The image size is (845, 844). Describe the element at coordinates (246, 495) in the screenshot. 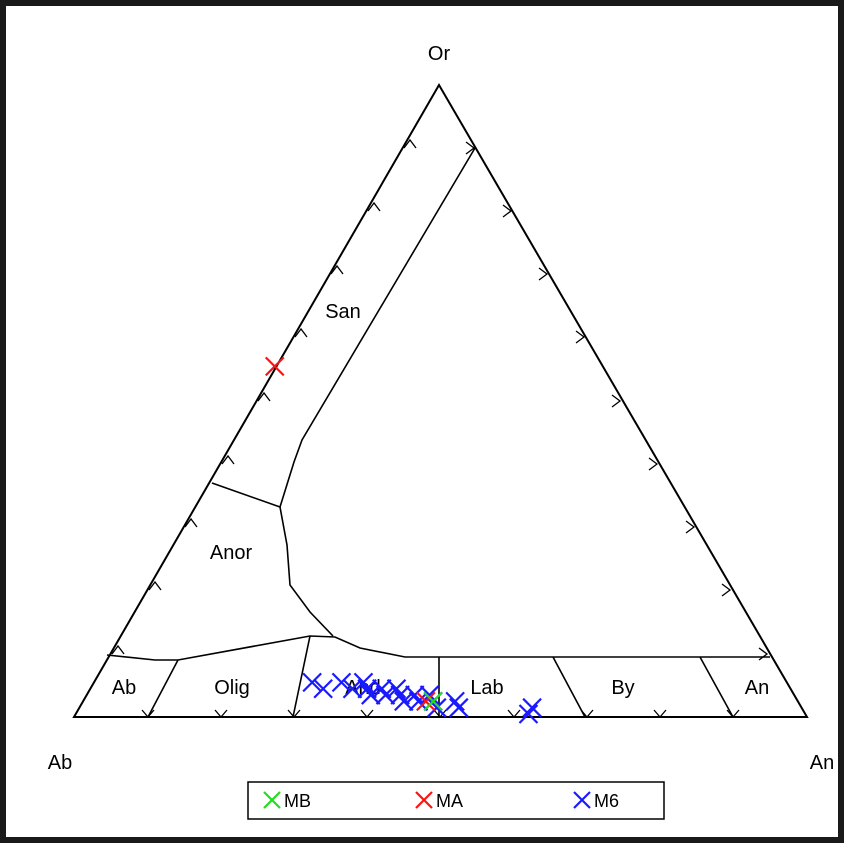

I see `anor-boundary-top` at that location.